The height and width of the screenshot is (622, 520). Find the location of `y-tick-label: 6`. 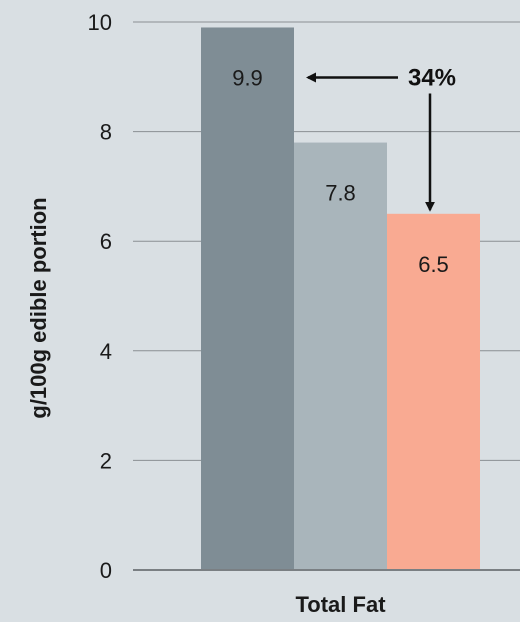

y-tick-label: 6 is located at coordinates (106, 241).